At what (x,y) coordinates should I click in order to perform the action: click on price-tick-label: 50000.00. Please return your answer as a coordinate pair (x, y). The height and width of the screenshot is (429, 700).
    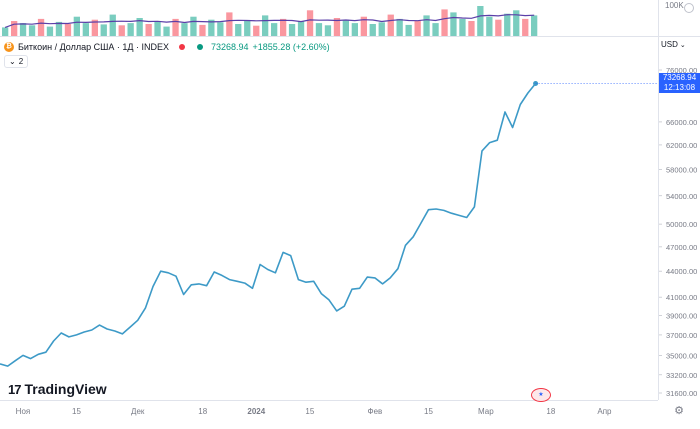
    Looking at the image, I should click on (681, 224).